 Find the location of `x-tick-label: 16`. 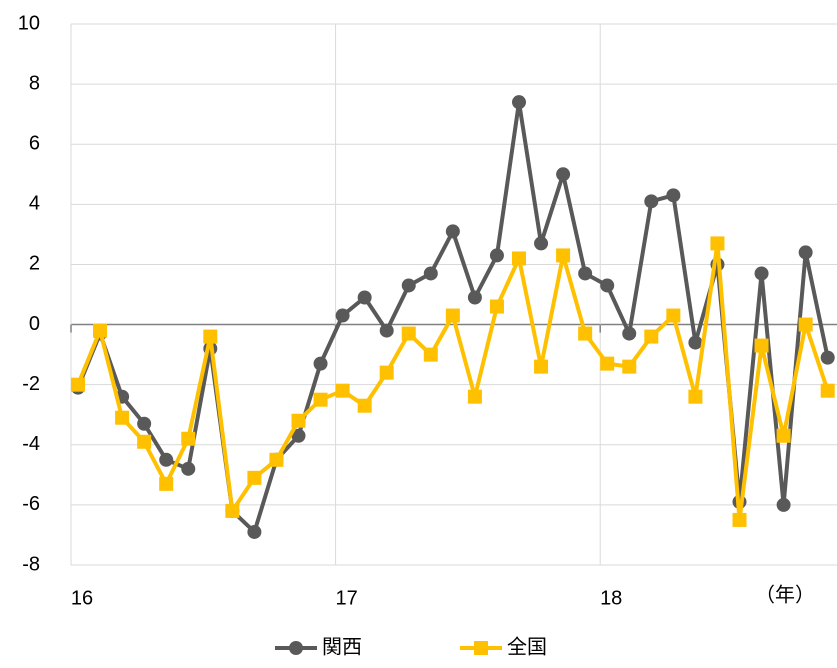

x-tick-label: 16 is located at coordinates (82, 598).